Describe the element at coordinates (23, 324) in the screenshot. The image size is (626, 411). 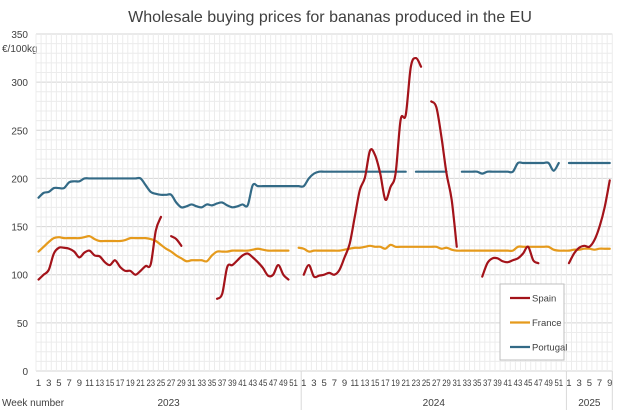
I see `y-tick-label: 50` at that location.